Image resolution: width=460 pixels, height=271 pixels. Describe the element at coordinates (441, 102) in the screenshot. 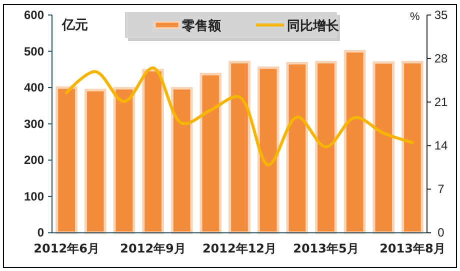

I see `y2-tick-label: 21` at that location.